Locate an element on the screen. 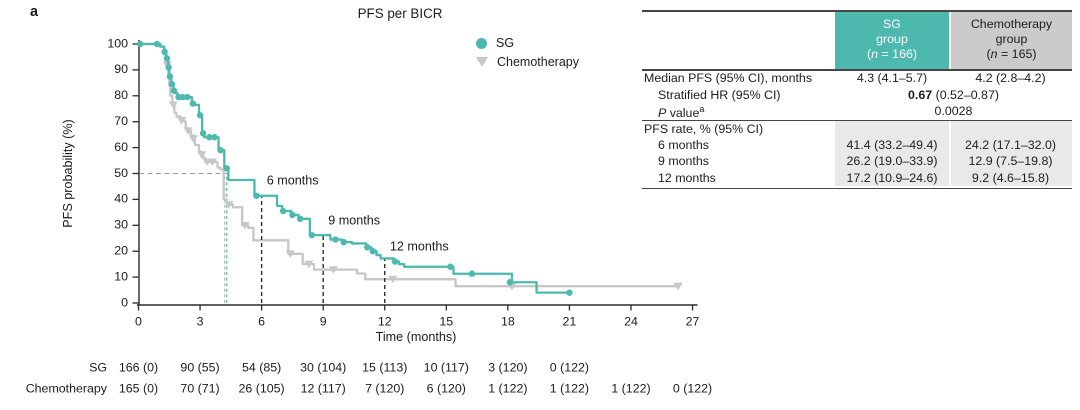 The image size is (1080, 410). x-tick-label: 3 is located at coordinates (200, 321).